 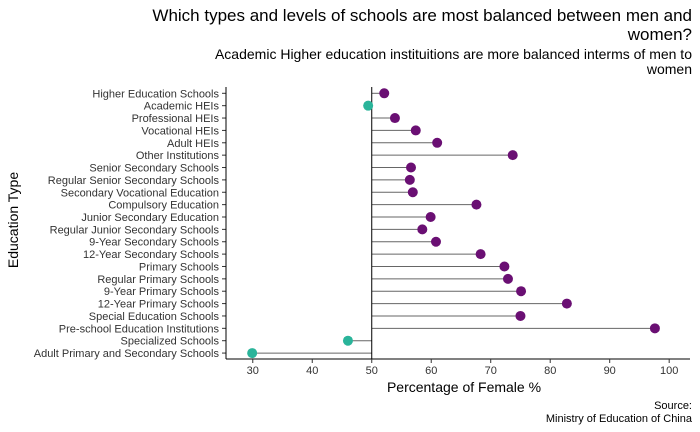 What do you see at coordinates (162, 292) in the screenshot?
I see `y-tick-label: 9-Year Primary Schools` at bounding box center [162, 292].